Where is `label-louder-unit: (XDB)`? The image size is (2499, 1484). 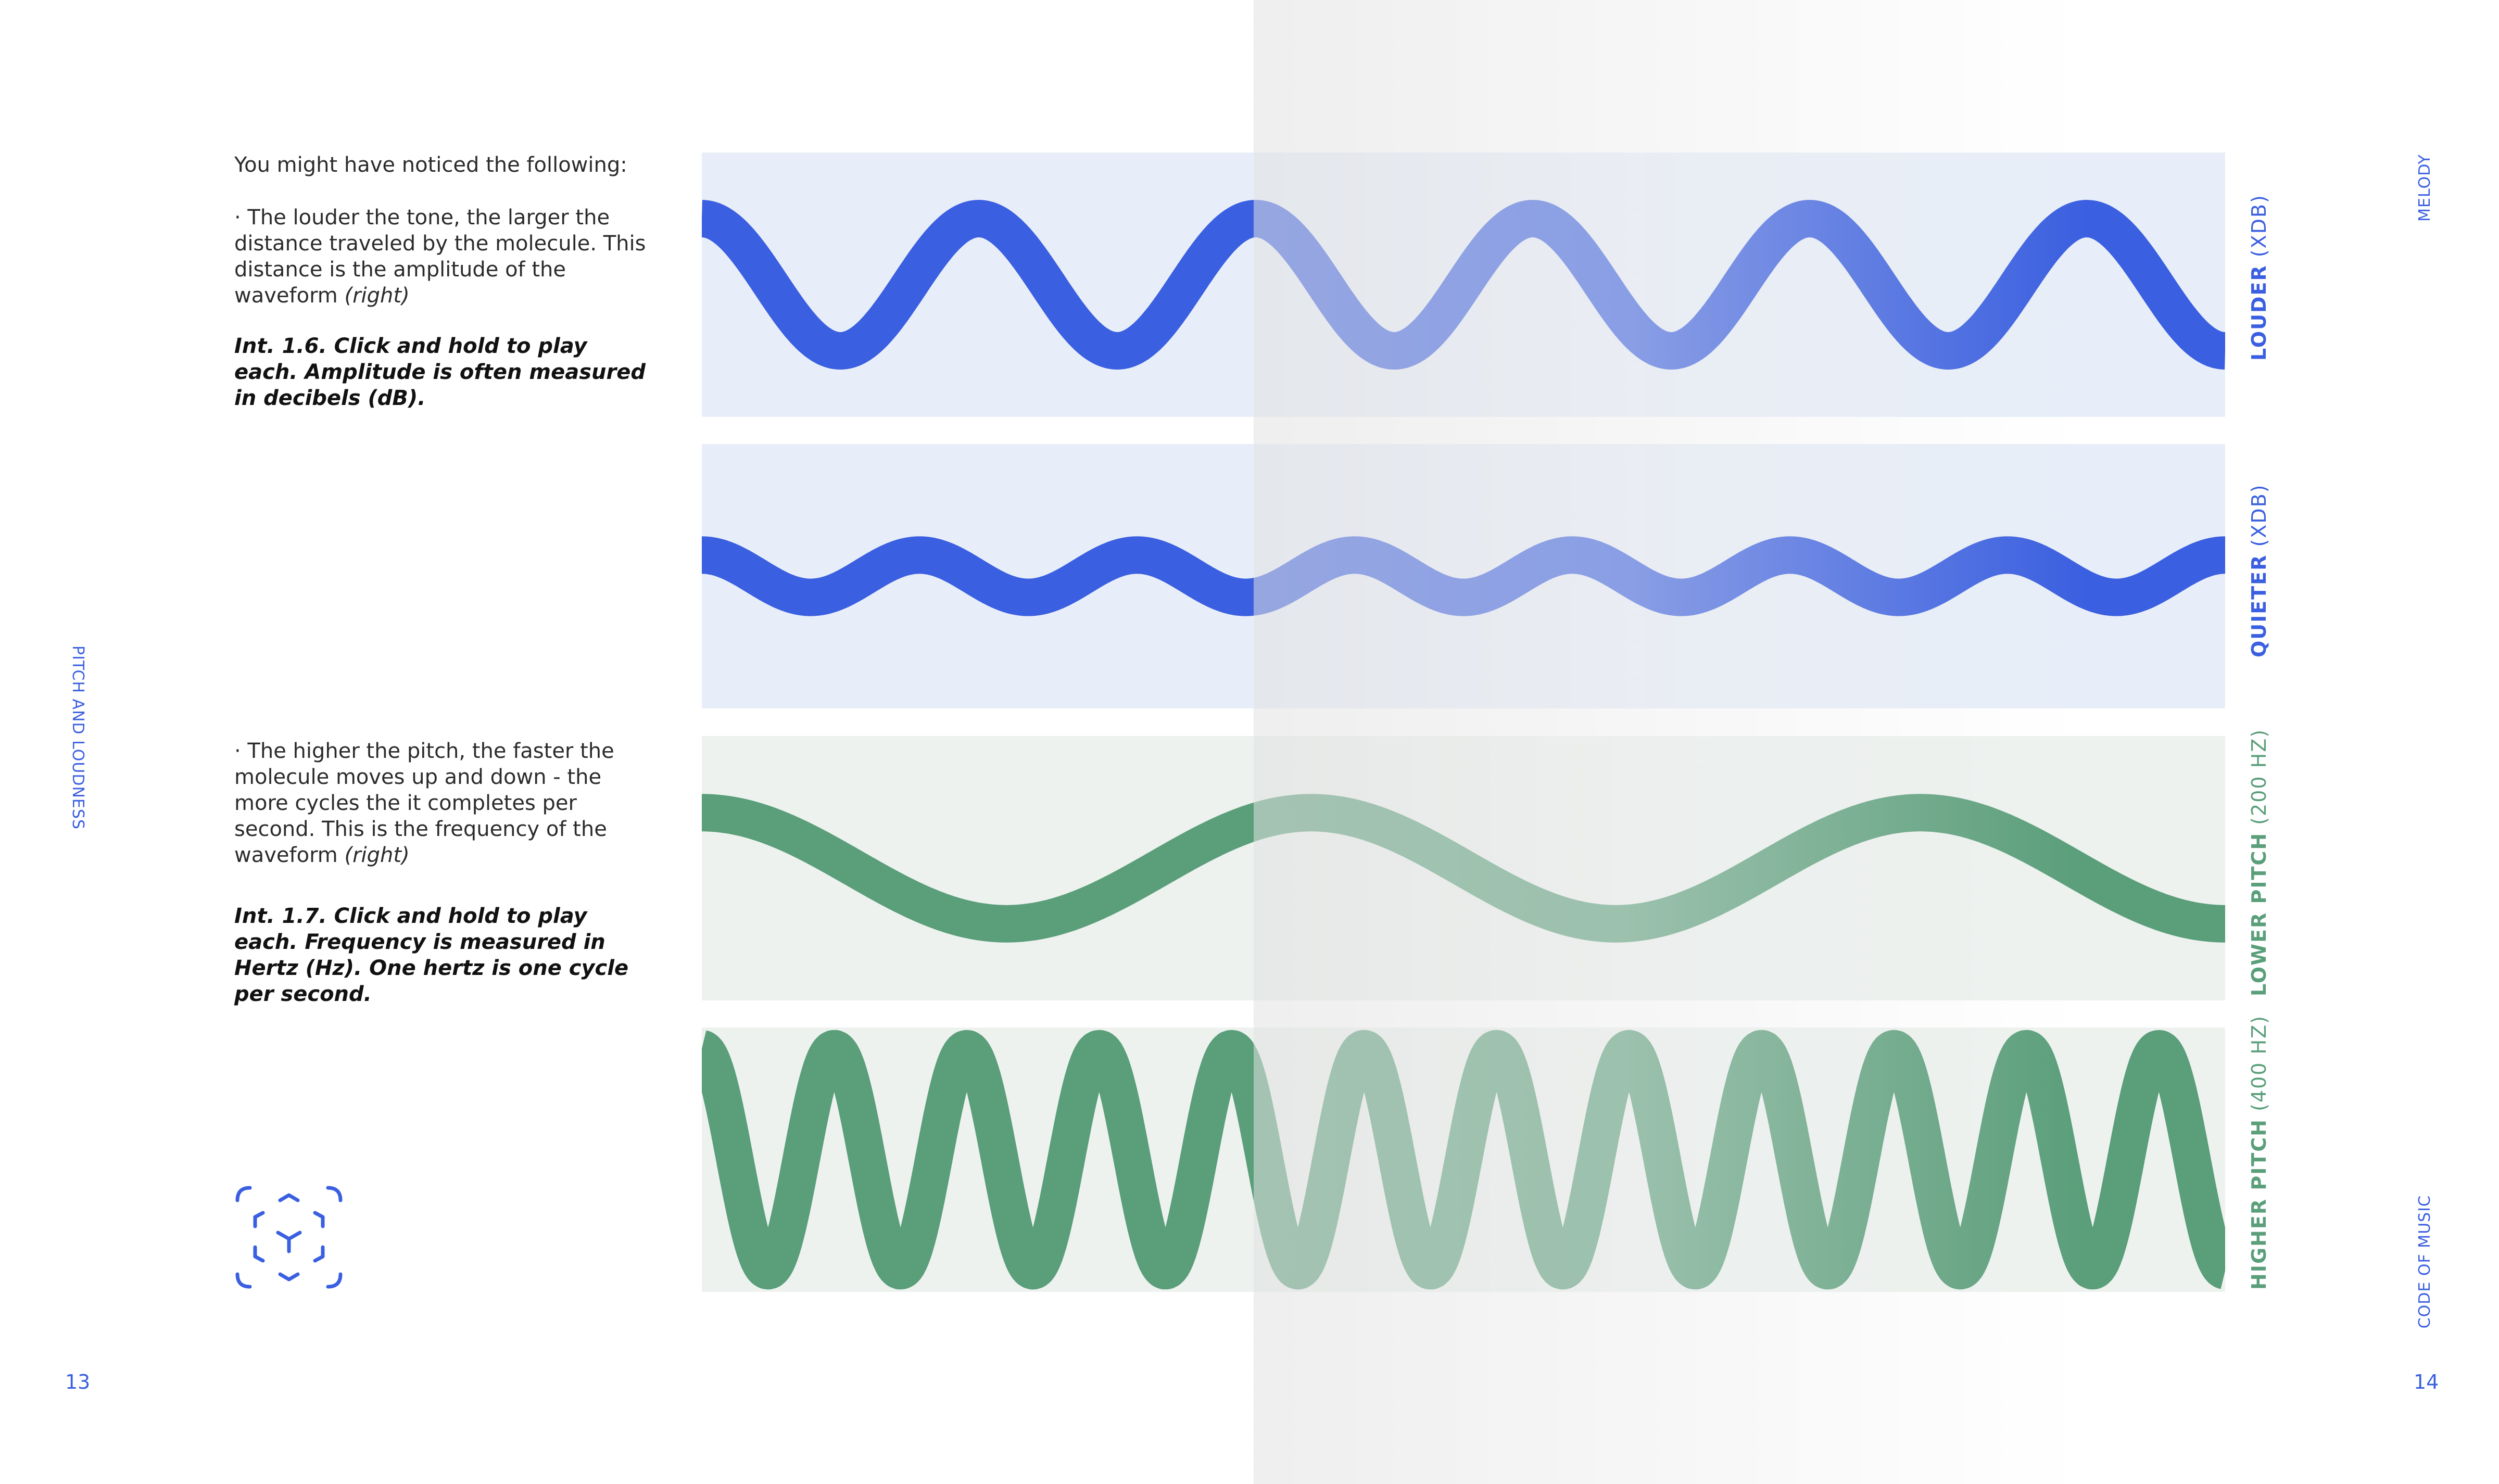 label-louder-unit: (XDB) is located at coordinates (2259, 230).